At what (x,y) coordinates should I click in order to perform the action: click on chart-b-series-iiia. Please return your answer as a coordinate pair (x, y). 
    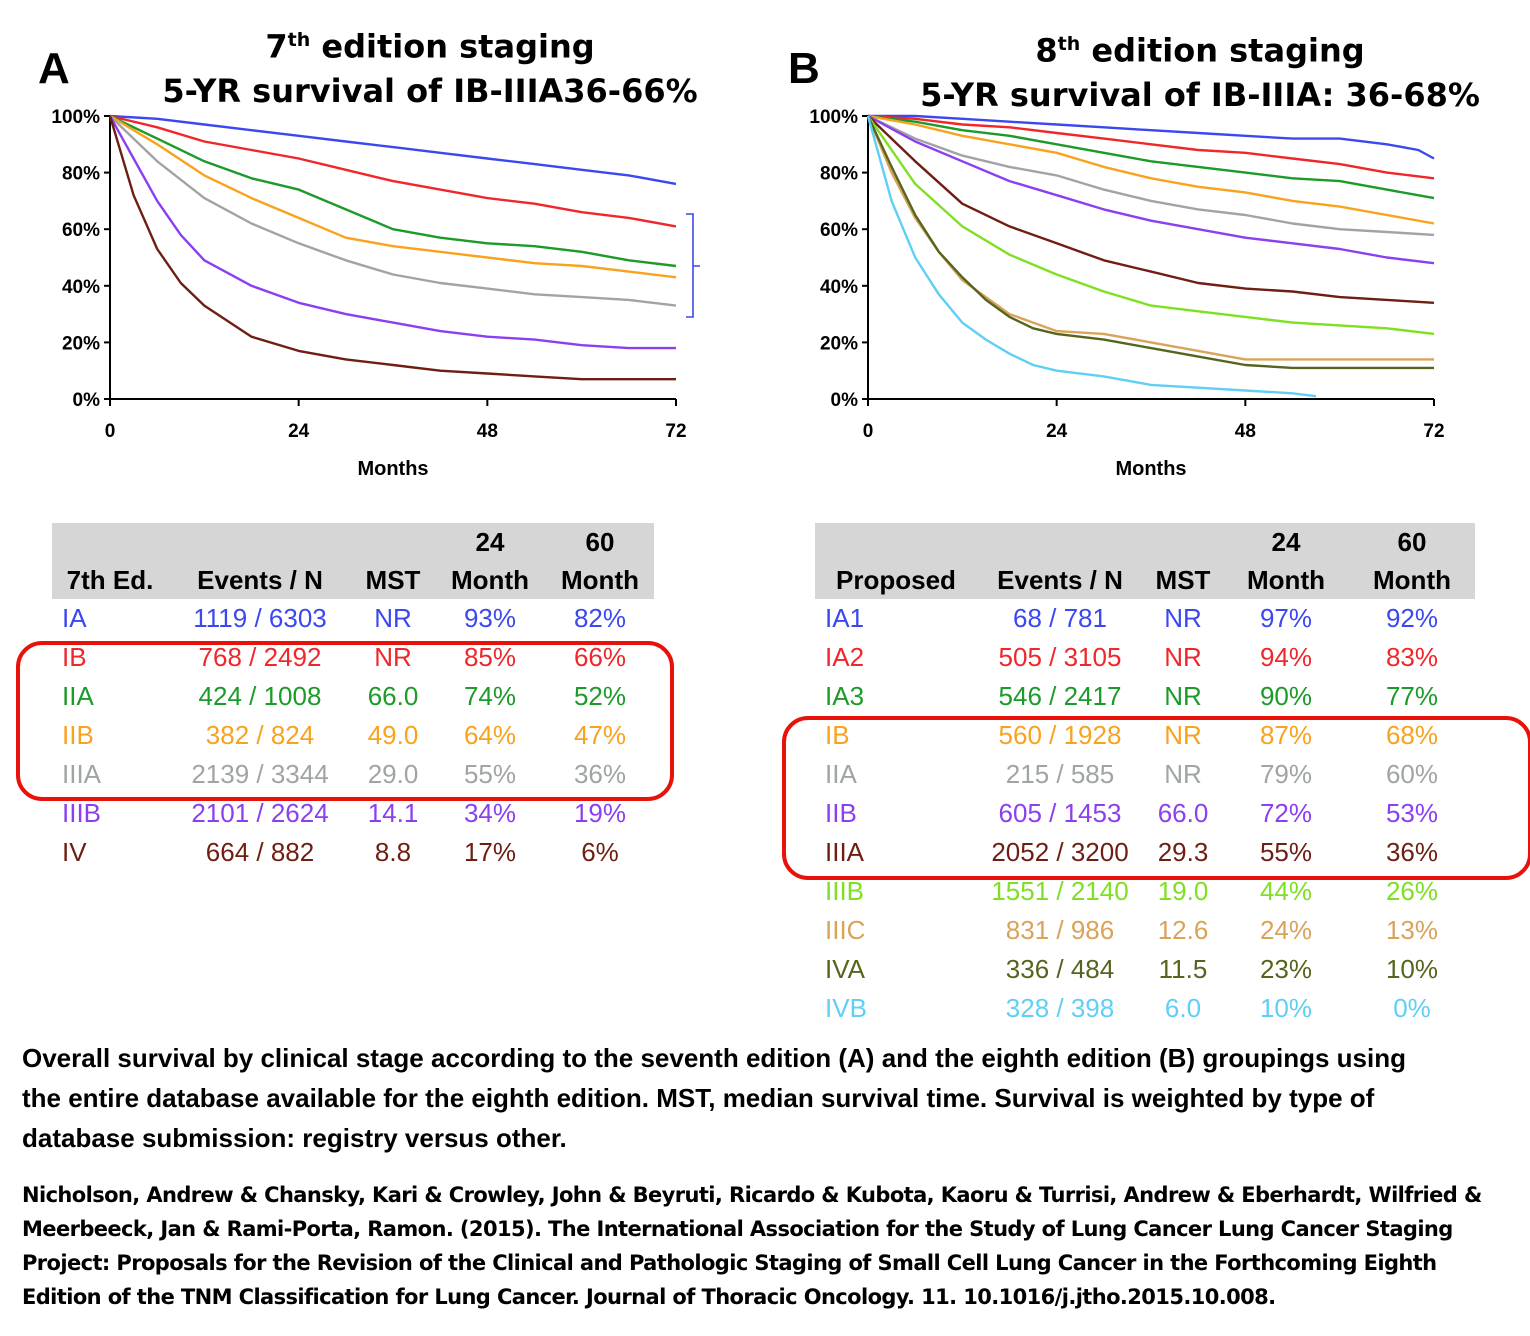
    Looking at the image, I should click on (1151, 209).